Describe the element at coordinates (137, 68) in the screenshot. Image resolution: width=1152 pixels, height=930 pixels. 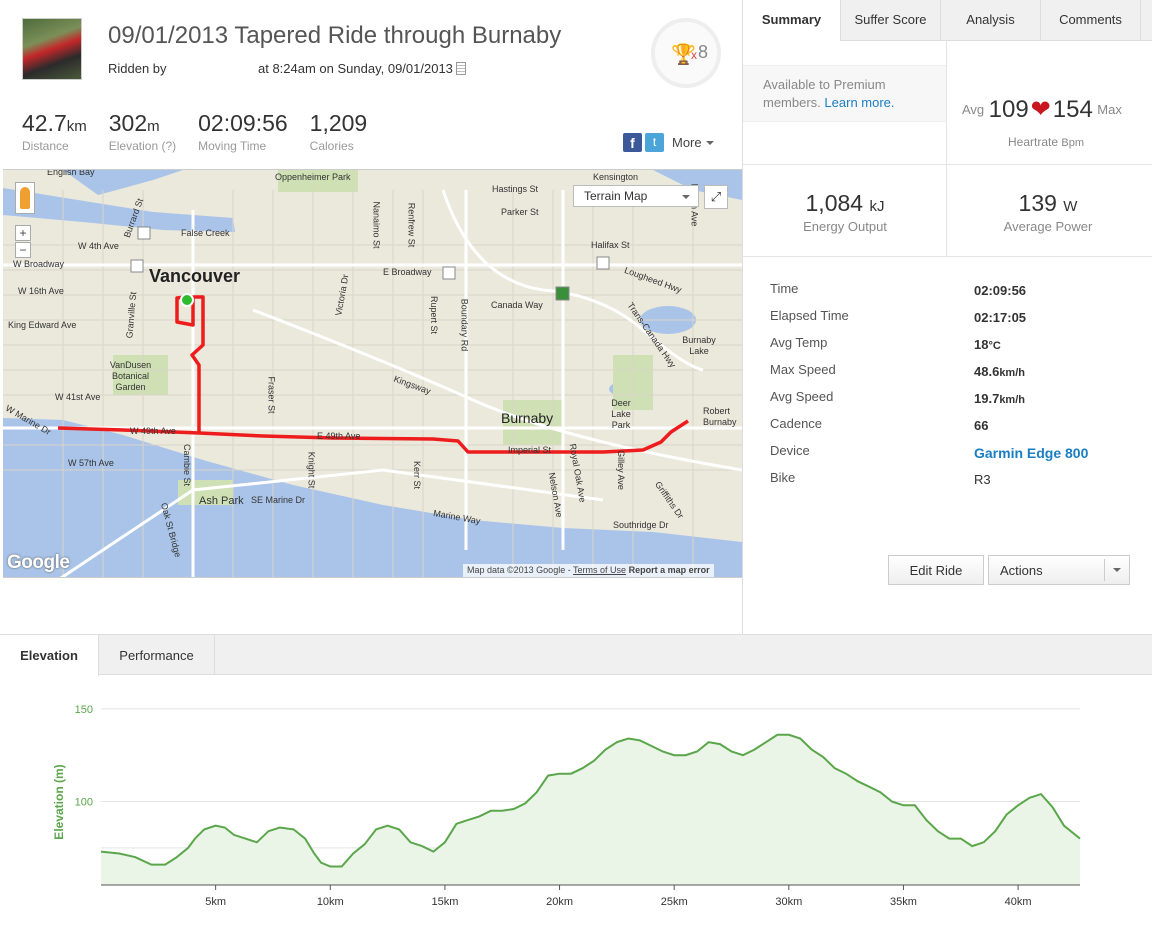
I see `ridden-by-label: Ridden by` at that location.